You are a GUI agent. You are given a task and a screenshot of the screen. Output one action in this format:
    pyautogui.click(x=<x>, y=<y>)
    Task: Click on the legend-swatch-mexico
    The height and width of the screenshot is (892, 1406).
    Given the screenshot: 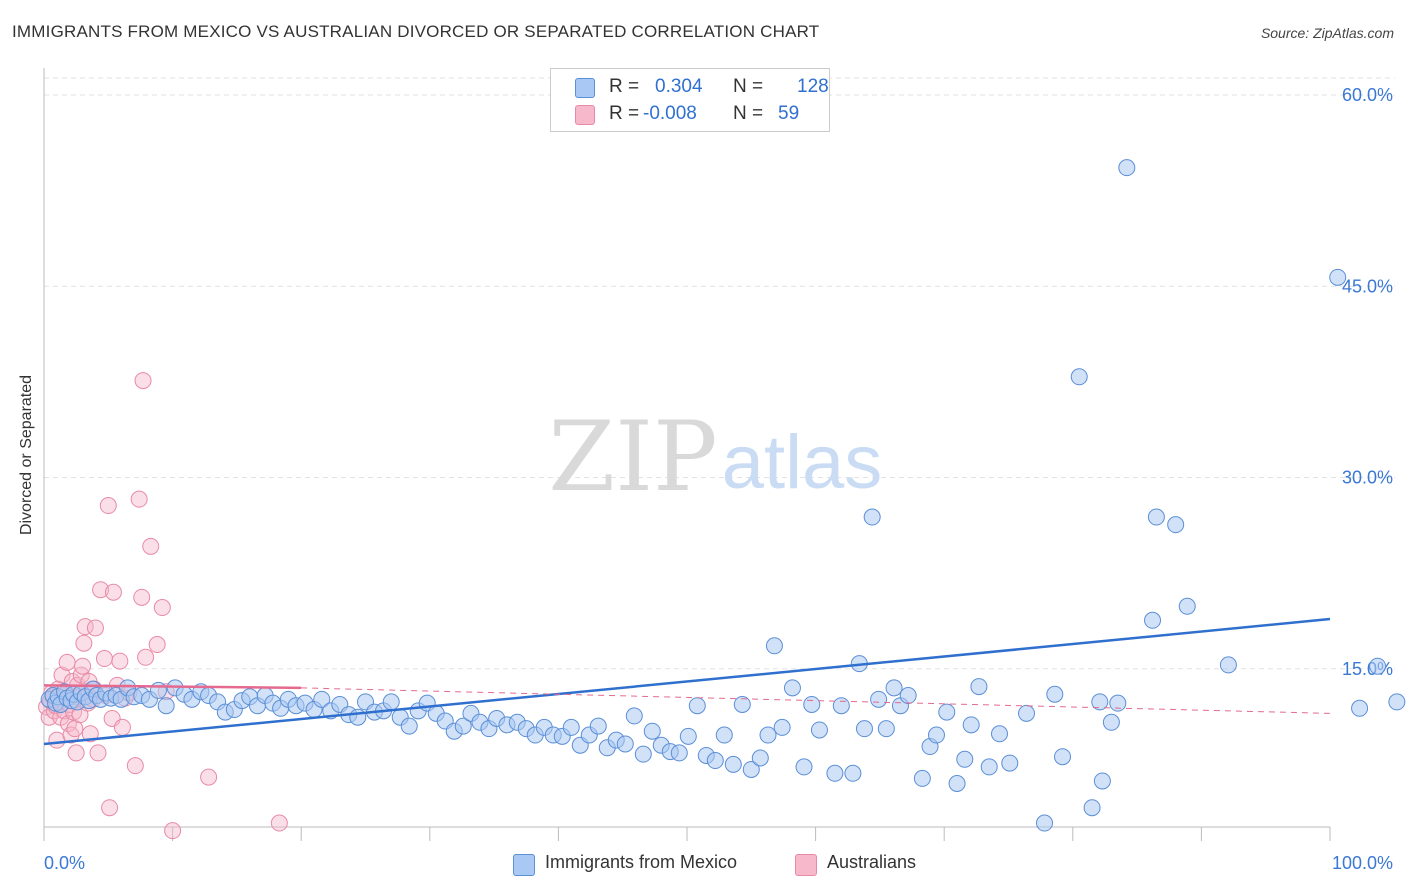 What is the action you would take?
    pyautogui.click(x=585, y=88)
    